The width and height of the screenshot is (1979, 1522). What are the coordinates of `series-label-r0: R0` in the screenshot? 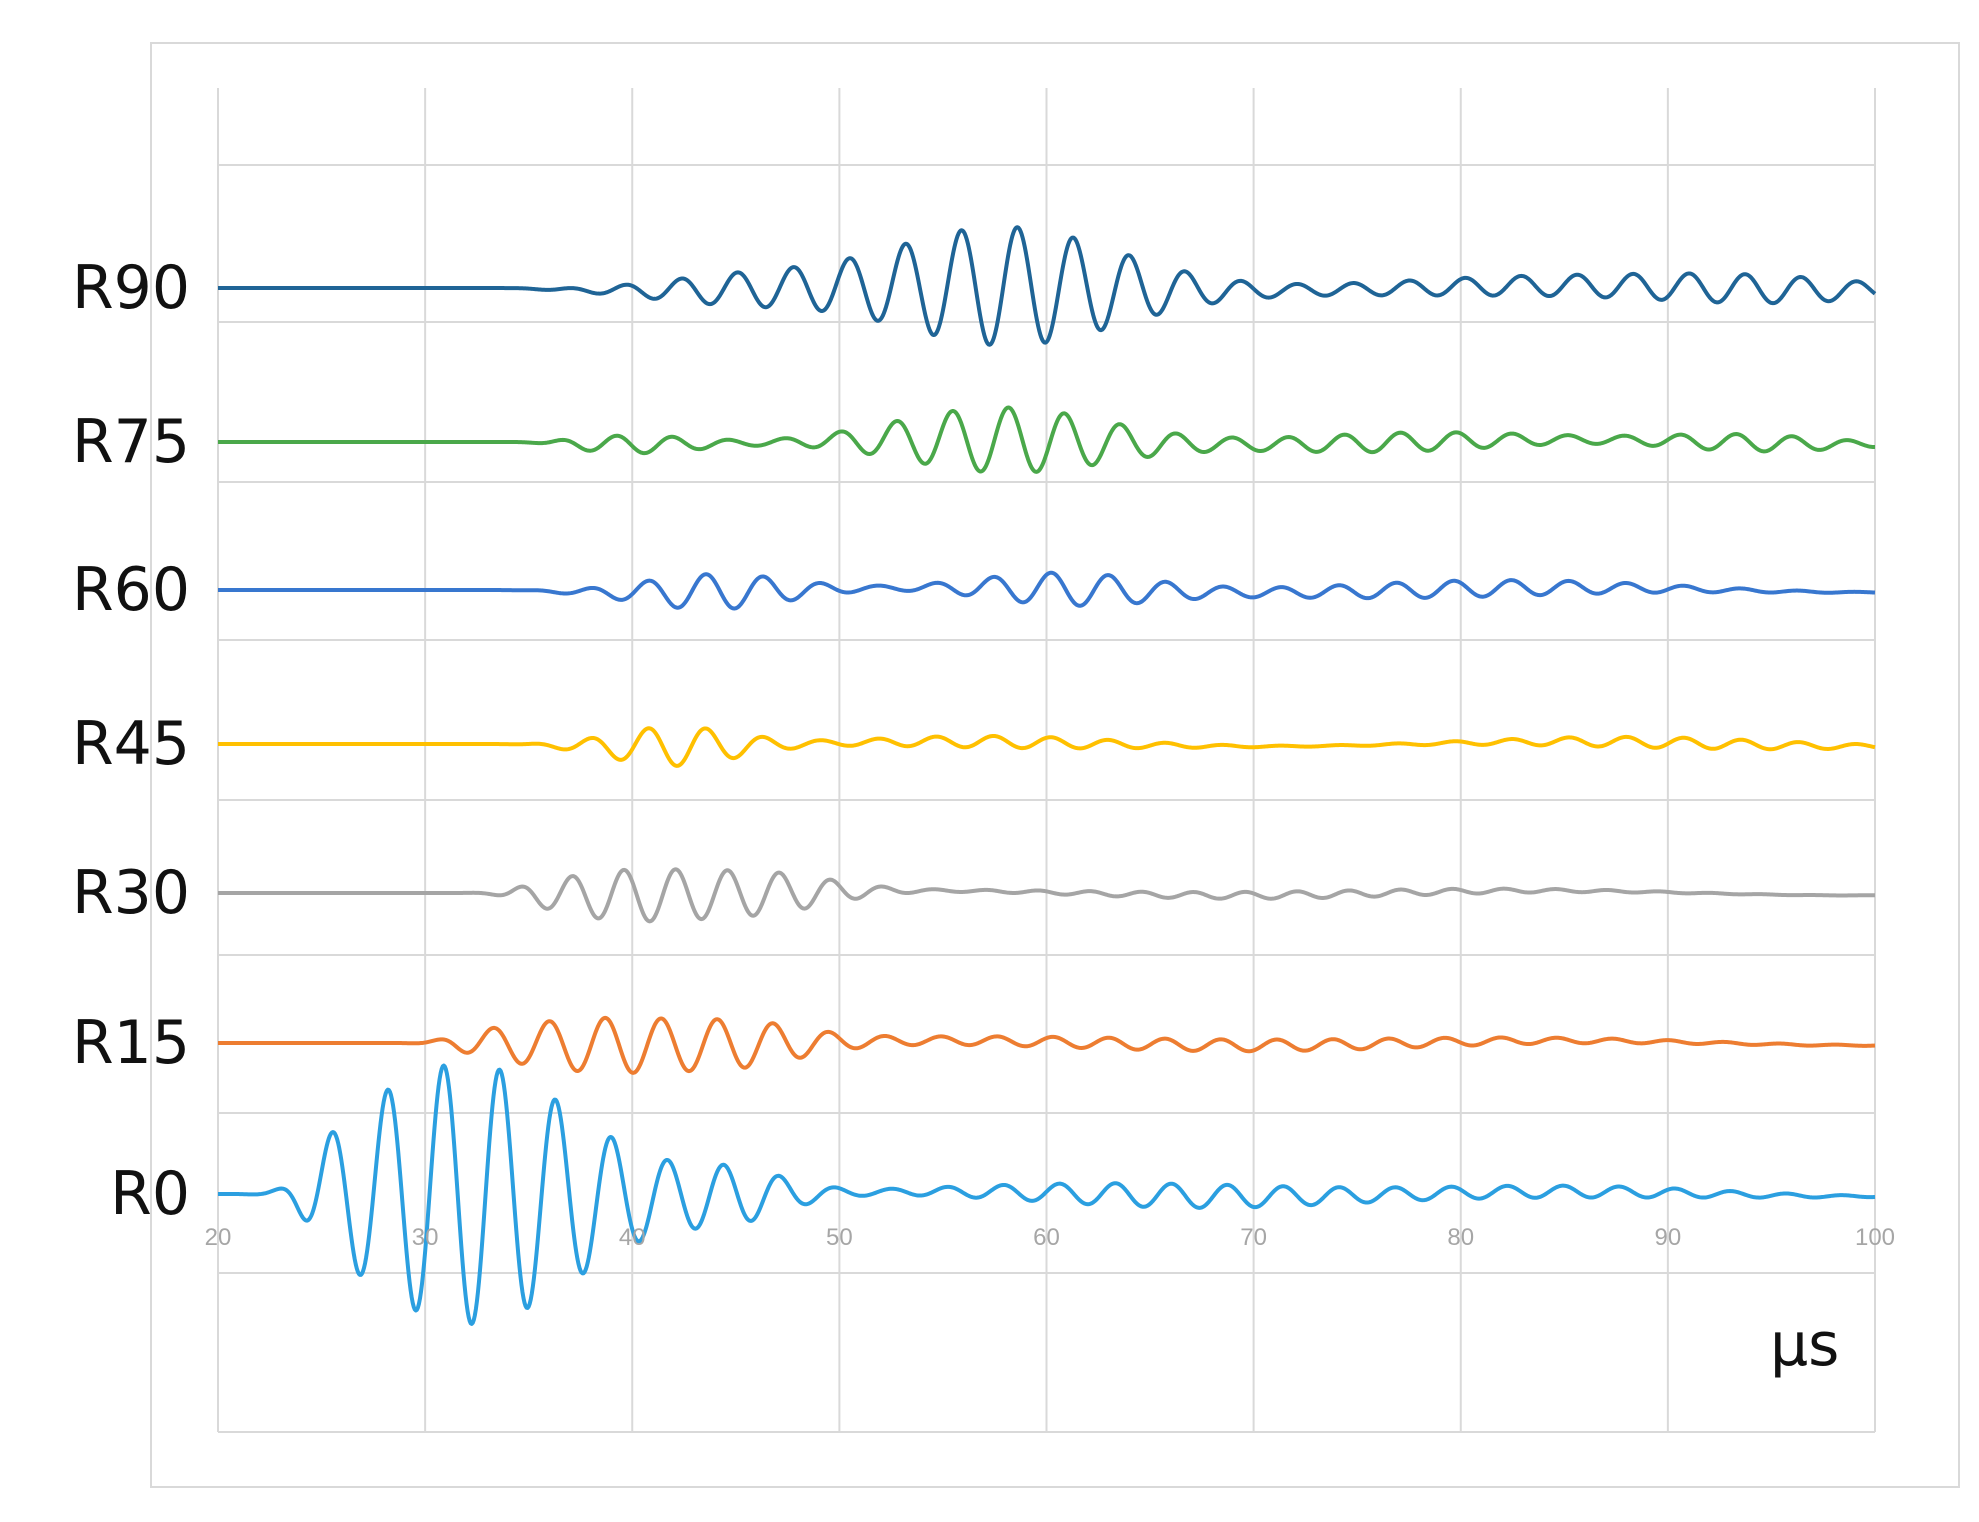 It's located at (150, 1194).